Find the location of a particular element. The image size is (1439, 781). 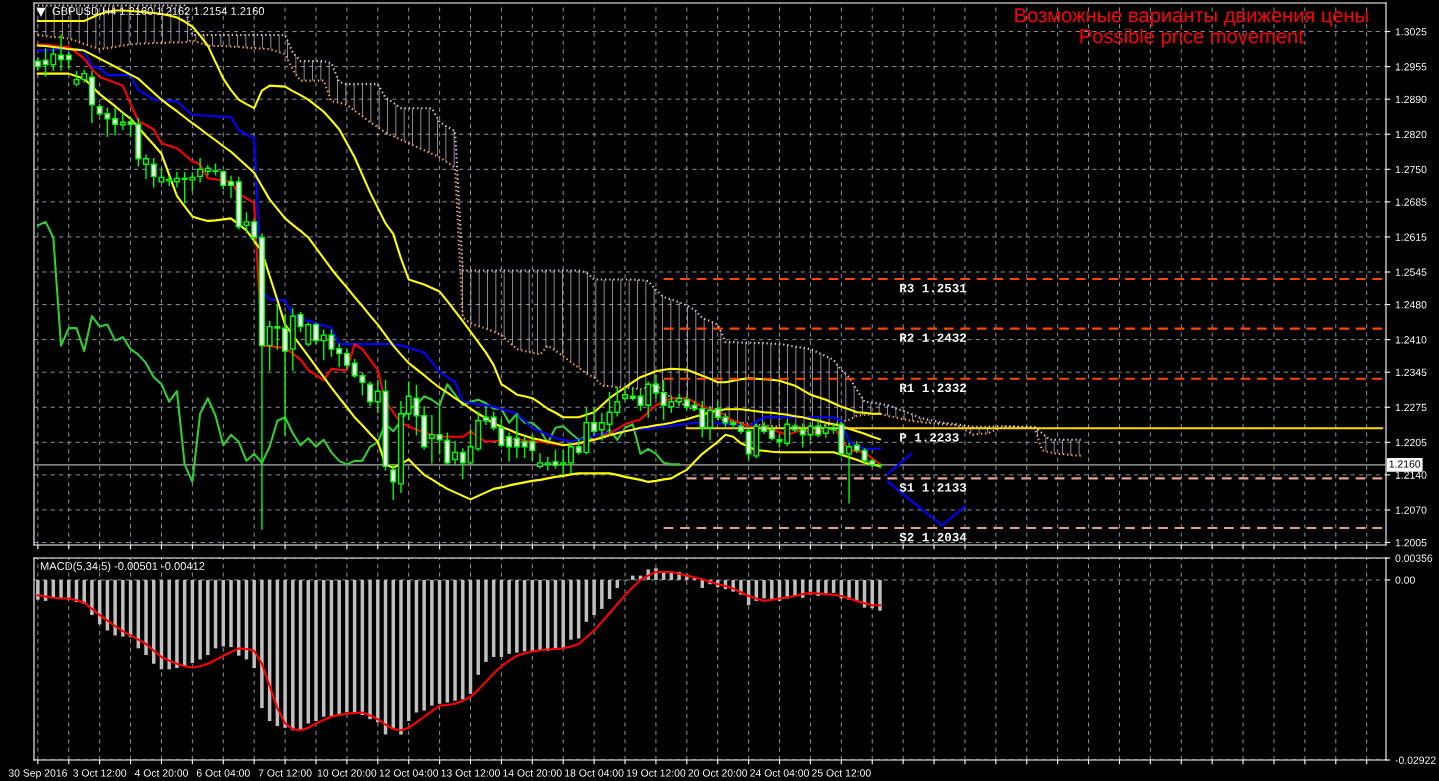

x-tick-label: 19 Oct 12:00 is located at coordinates (656, 773).